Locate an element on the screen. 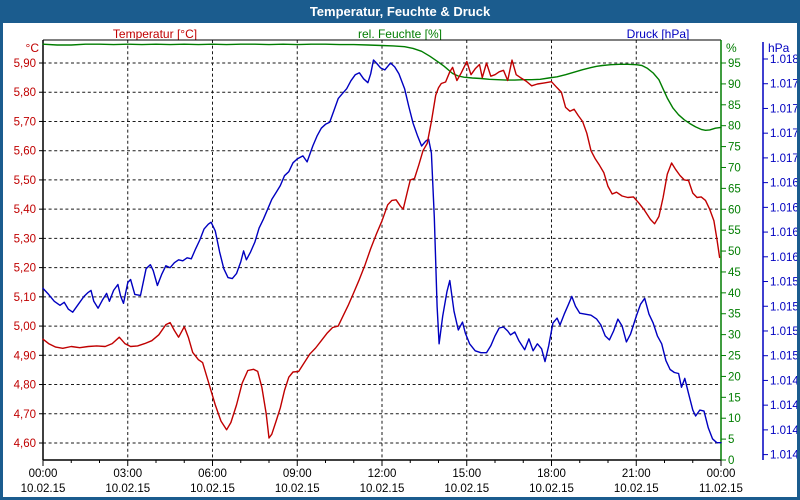 This screenshot has height=500, width=800. humidity-axis-unit: % is located at coordinates (731, 48).